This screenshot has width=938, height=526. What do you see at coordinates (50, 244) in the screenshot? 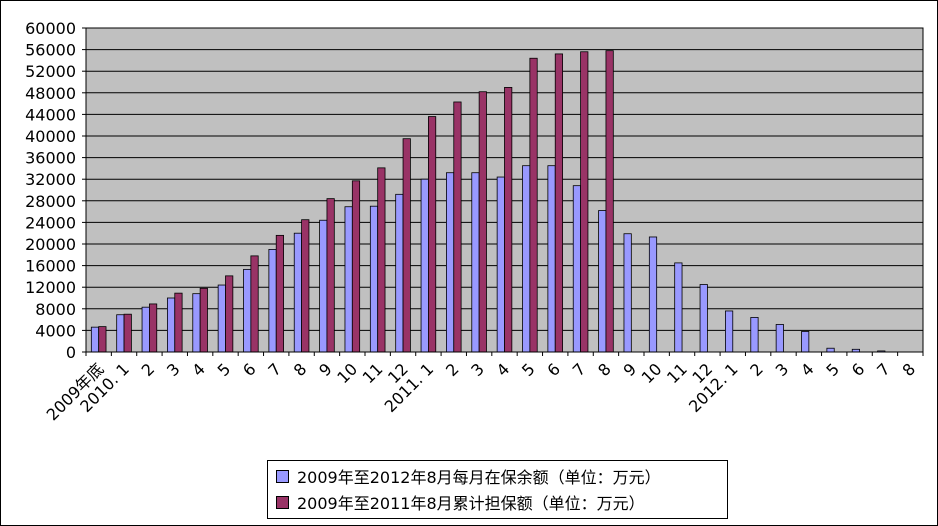
I see `y-tick-label: 20000` at bounding box center [50, 244].